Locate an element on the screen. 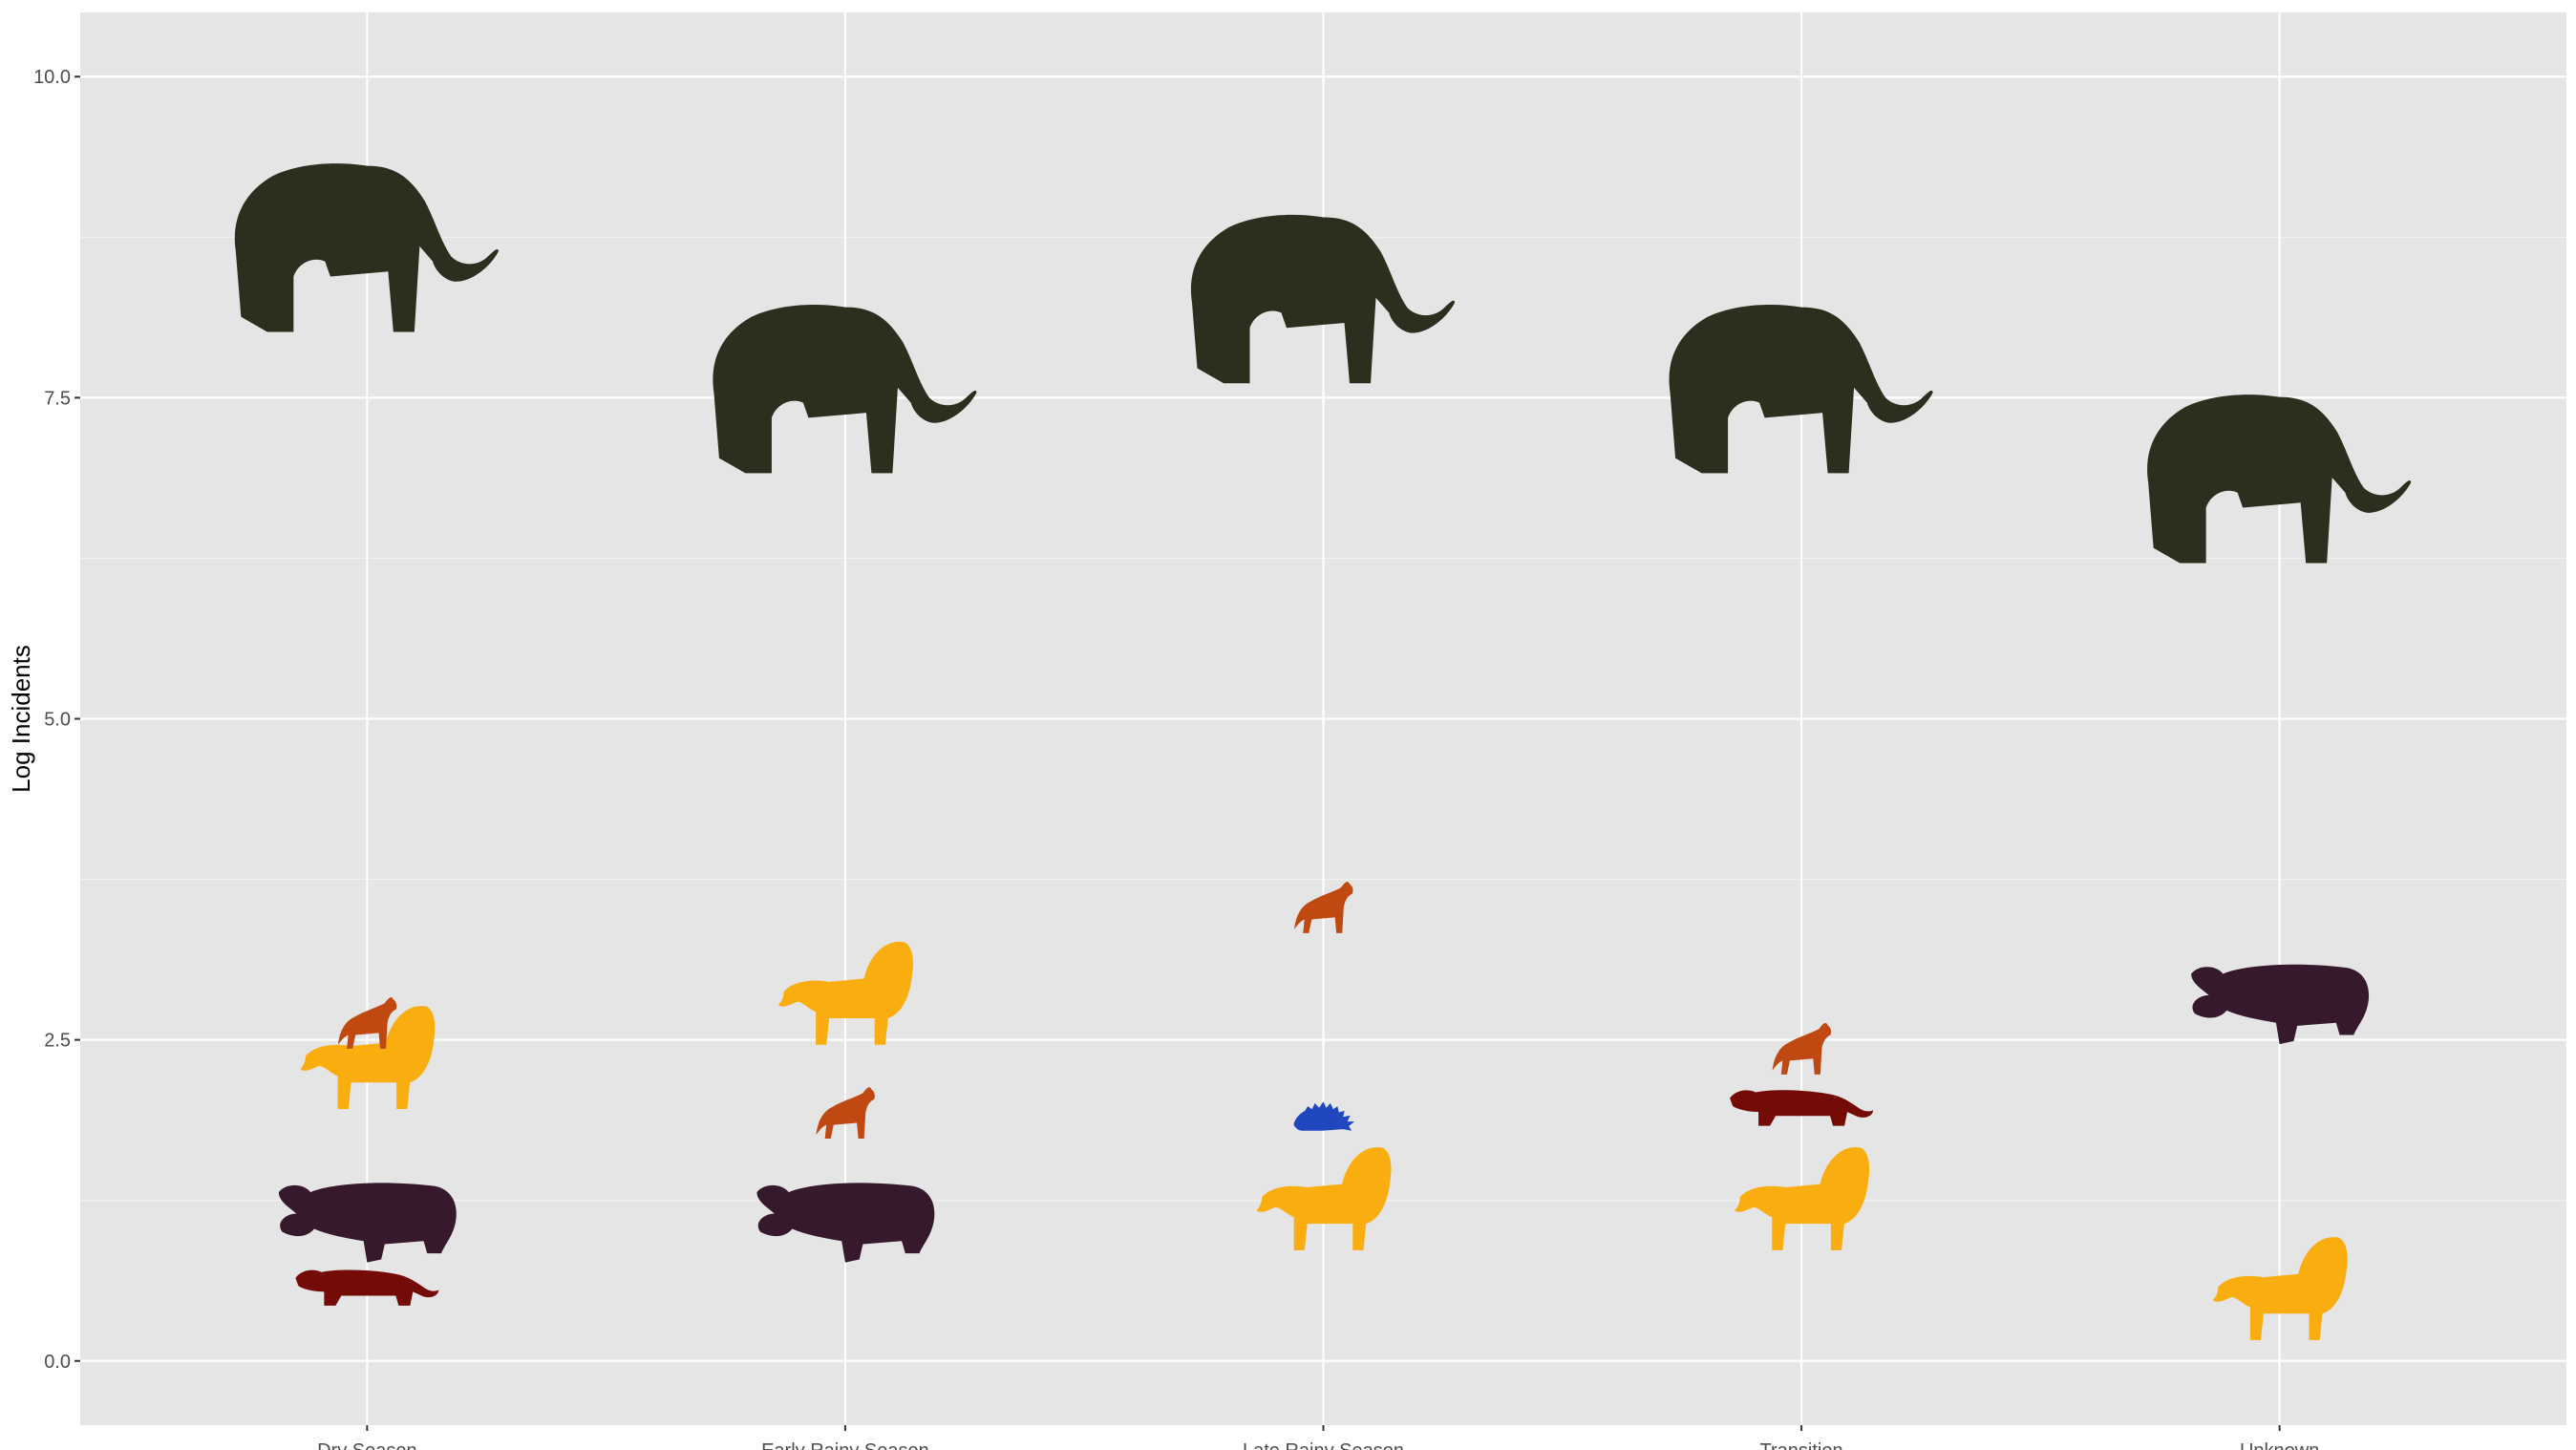 Image resolution: width=2576 pixels, height=1450 pixels. x-tick-label: Dry Season is located at coordinates (367, 1445).